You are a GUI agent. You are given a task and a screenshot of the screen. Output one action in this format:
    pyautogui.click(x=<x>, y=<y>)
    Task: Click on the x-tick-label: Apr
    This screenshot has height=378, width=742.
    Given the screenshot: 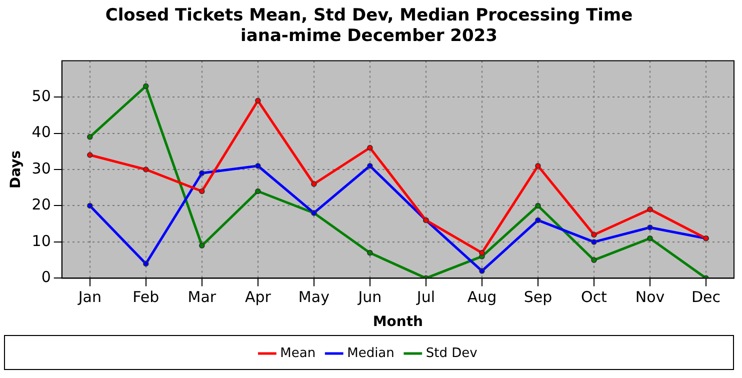 What is the action you would take?
    pyautogui.click(x=258, y=297)
    